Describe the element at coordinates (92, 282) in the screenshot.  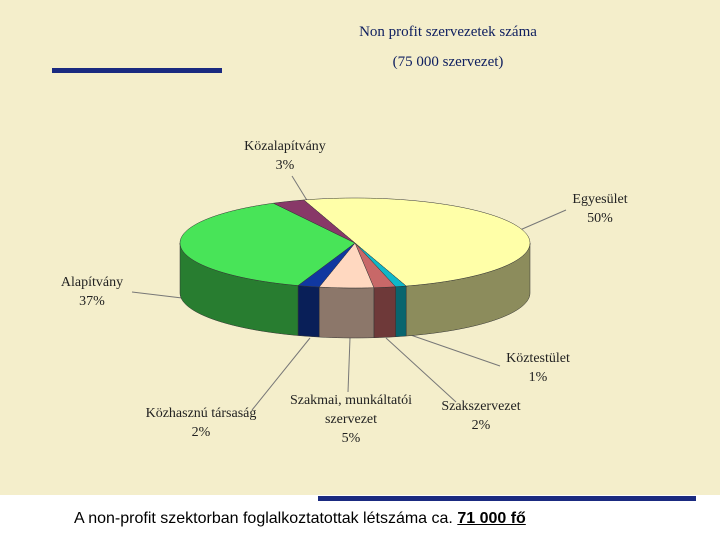
I see `category-label: Alapítvány` at that location.